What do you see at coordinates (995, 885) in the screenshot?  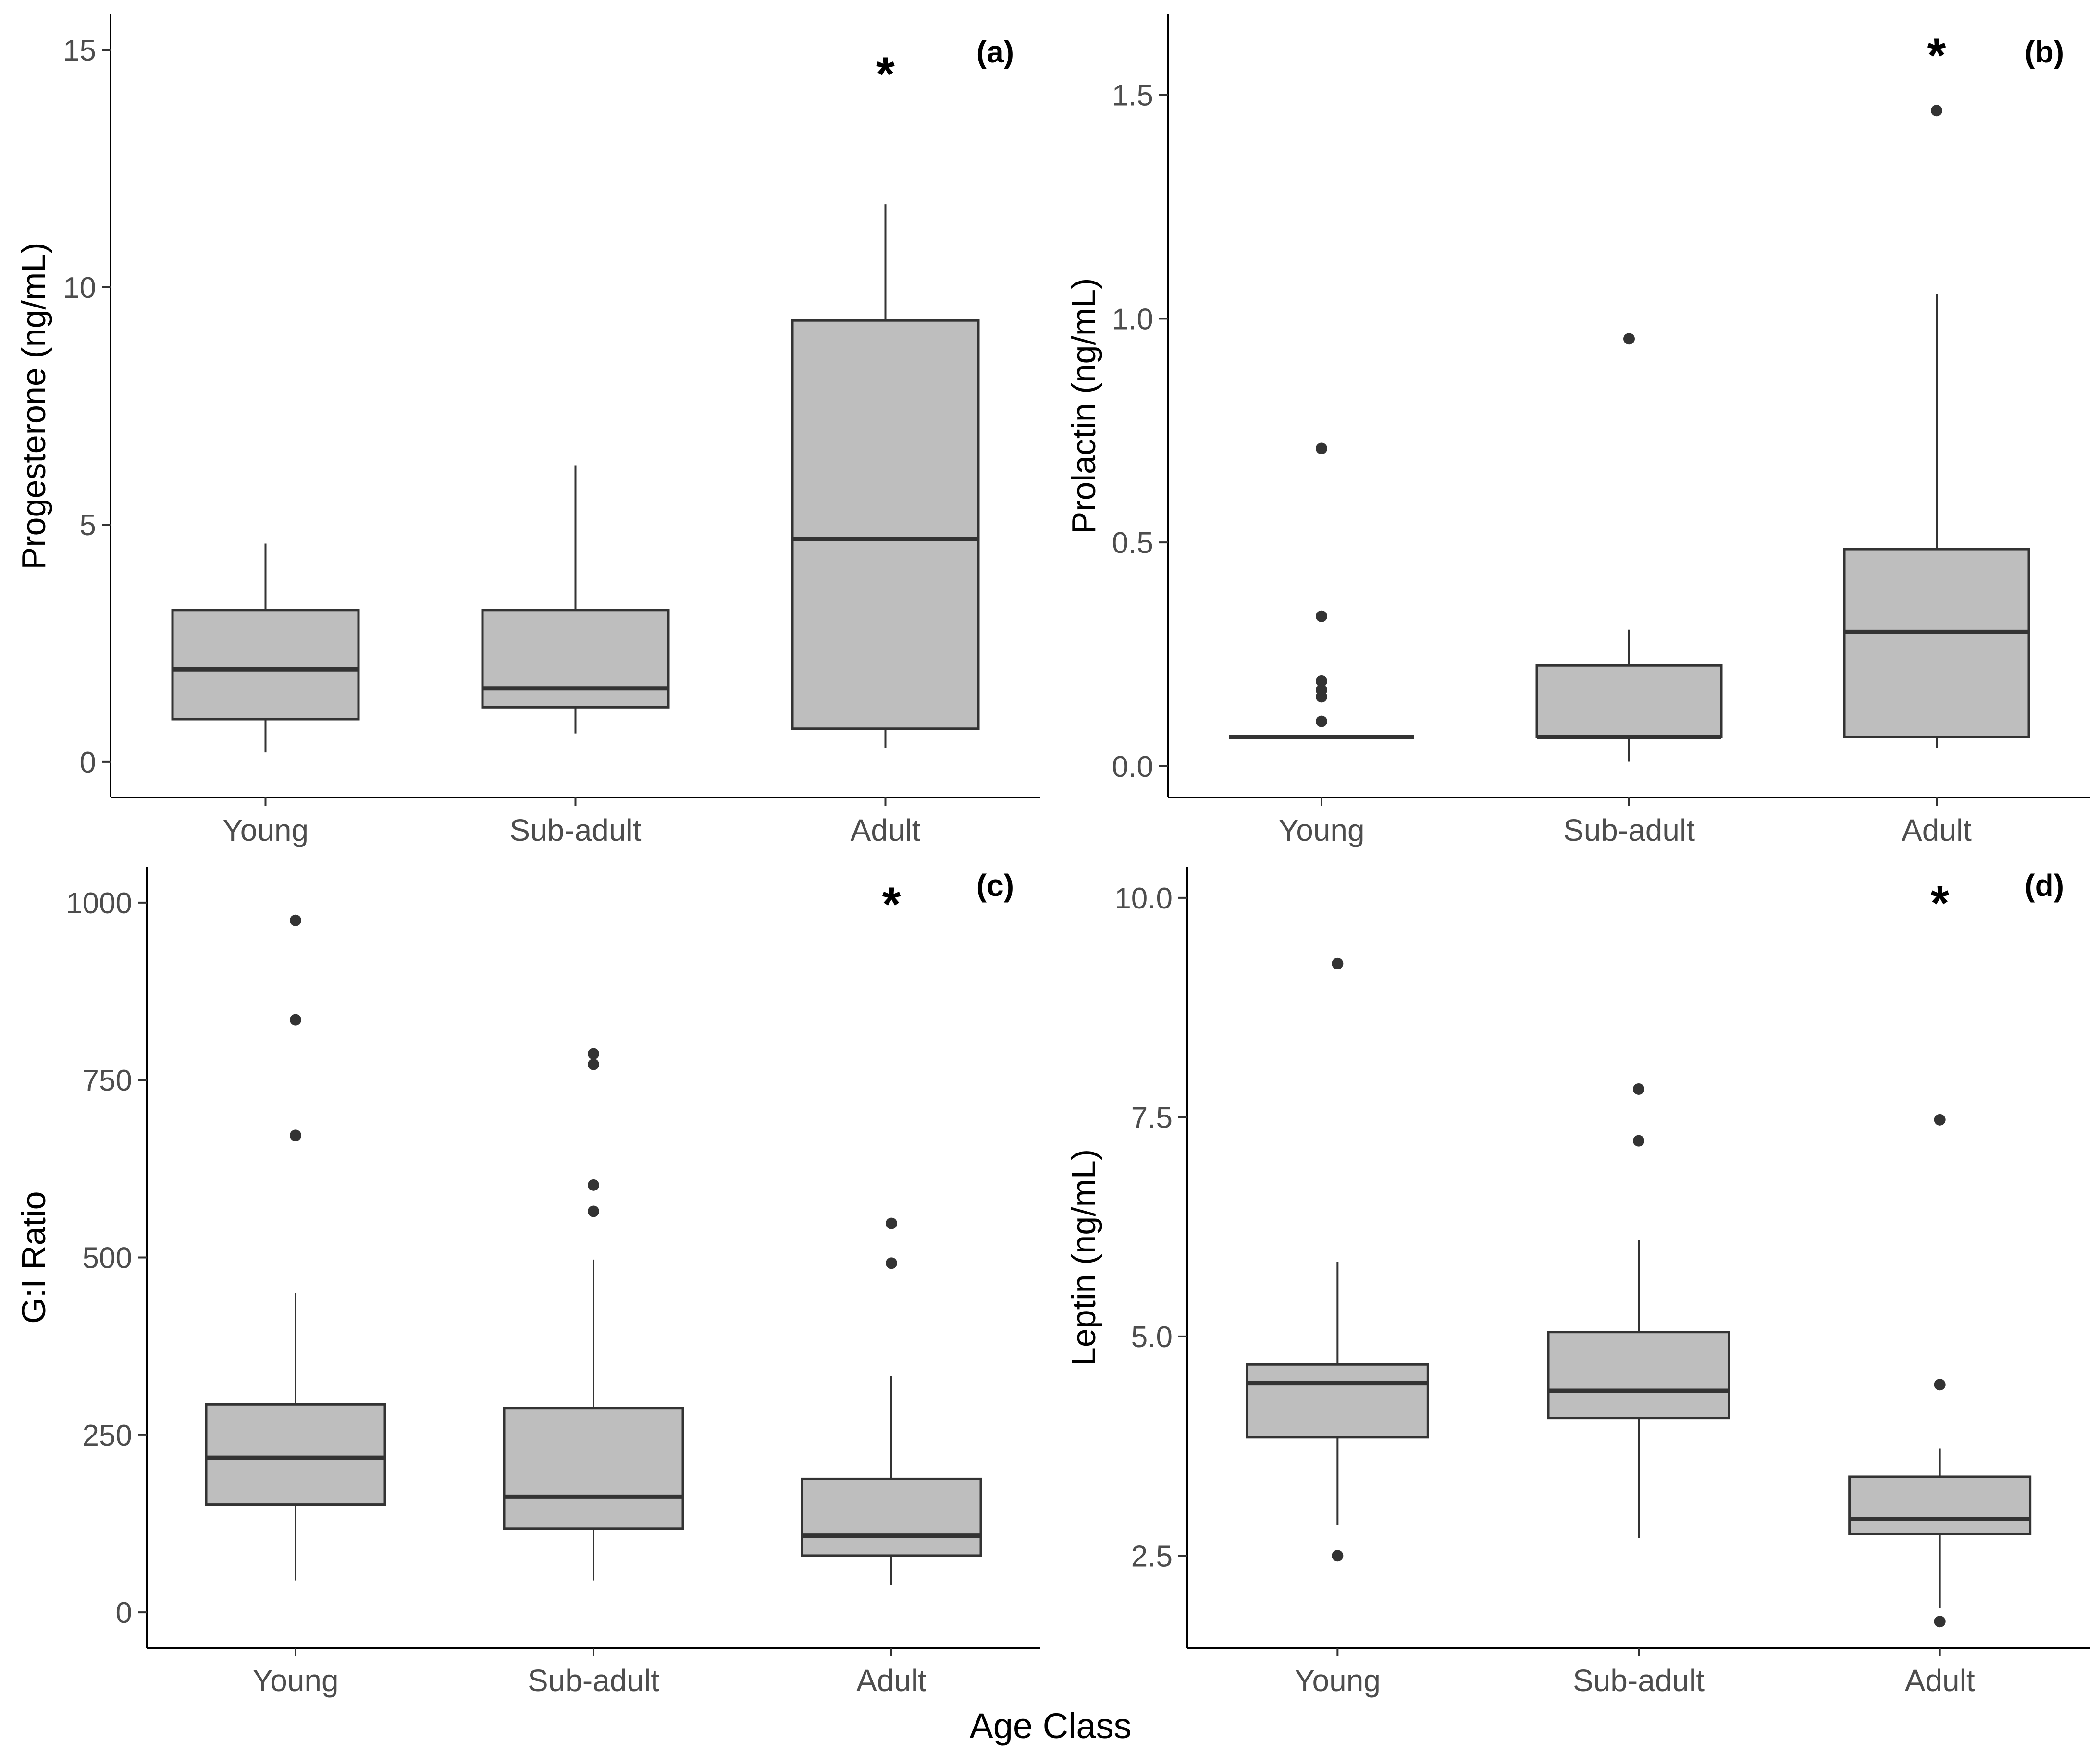 I see `panel-label: (c)` at bounding box center [995, 885].